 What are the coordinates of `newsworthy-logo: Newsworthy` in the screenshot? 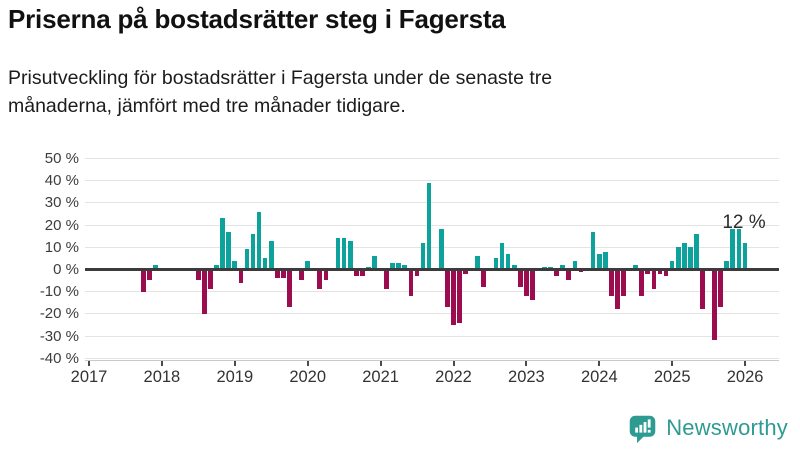 It's located at (707, 428).